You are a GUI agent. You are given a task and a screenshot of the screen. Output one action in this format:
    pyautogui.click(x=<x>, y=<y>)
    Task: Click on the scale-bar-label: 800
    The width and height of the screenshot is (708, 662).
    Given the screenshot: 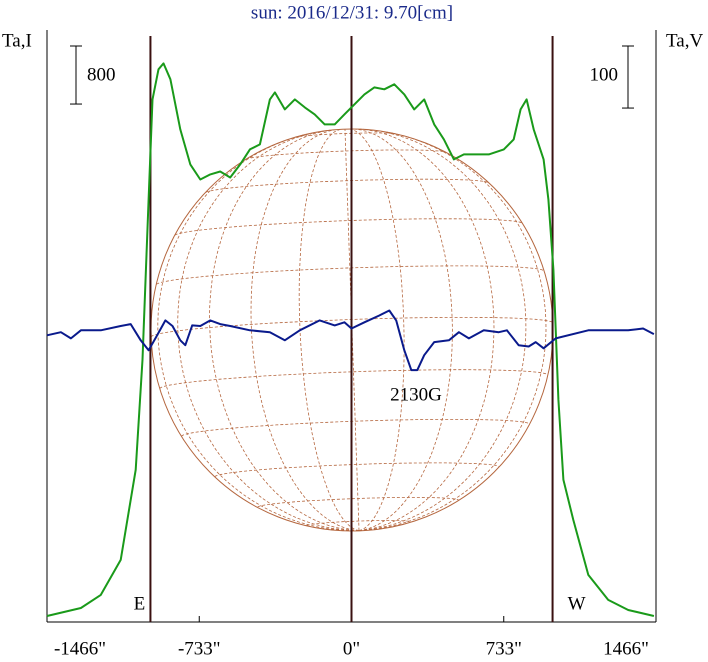 What is the action you would take?
    pyautogui.click(x=101, y=74)
    